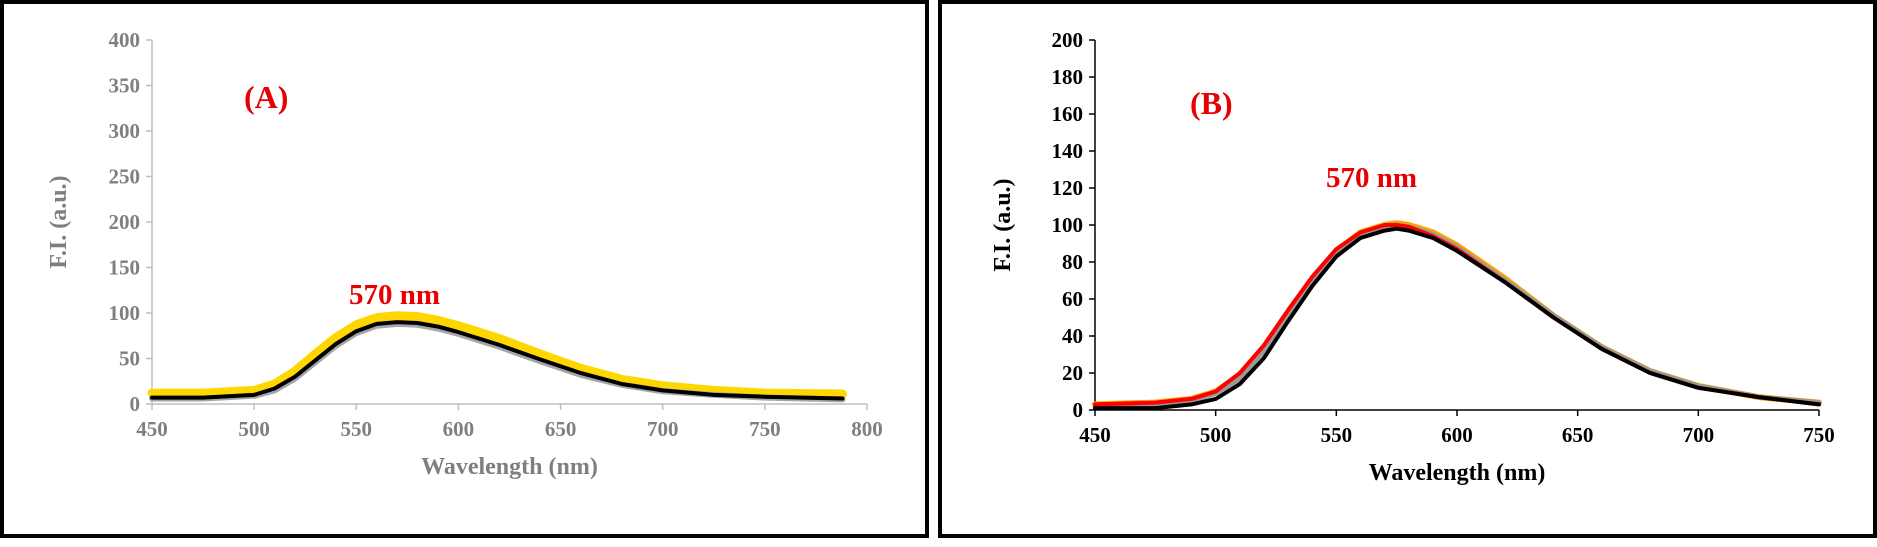  What do you see at coordinates (1072, 262) in the screenshot?
I see `y-tick-label: 80` at bounding box center [1072, 262].